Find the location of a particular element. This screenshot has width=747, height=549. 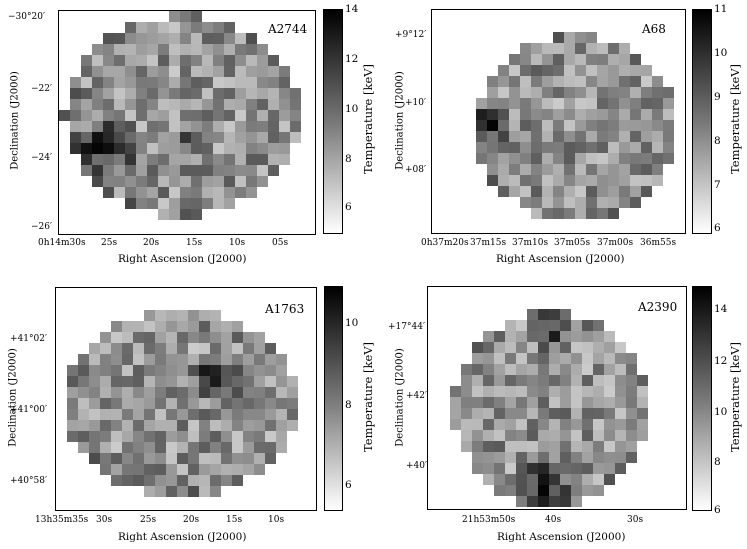

x-tick: 20s is located at coordinates (191, 520).